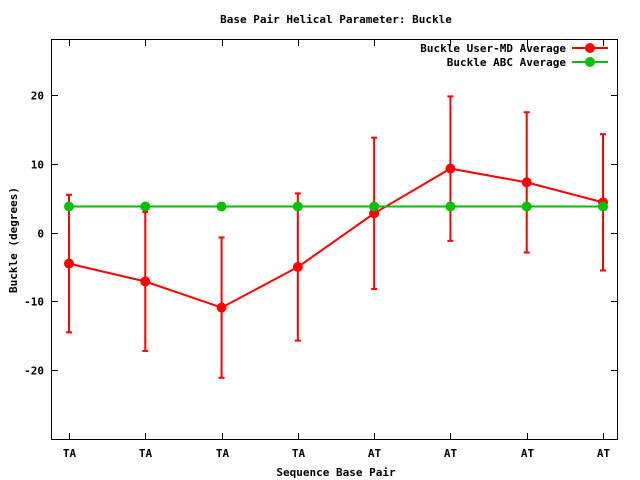  Describe the element at coordinates (37, 96) in the screenshot. I see `y-tick-label: 20` at that location.